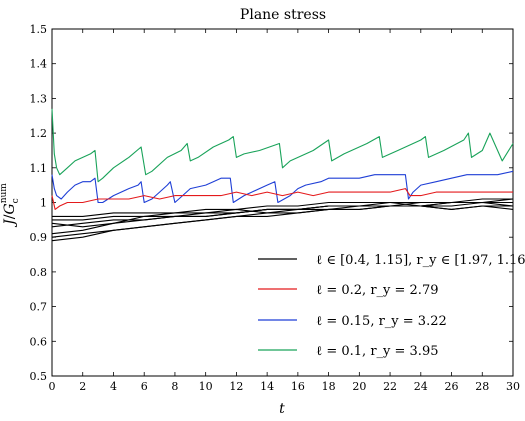 This screenshot has height=421, width=525. What do you see at coordinates (390, 386) in the screenshot?
I see `x-tick-label: 22` at bounding box center [390, 386].